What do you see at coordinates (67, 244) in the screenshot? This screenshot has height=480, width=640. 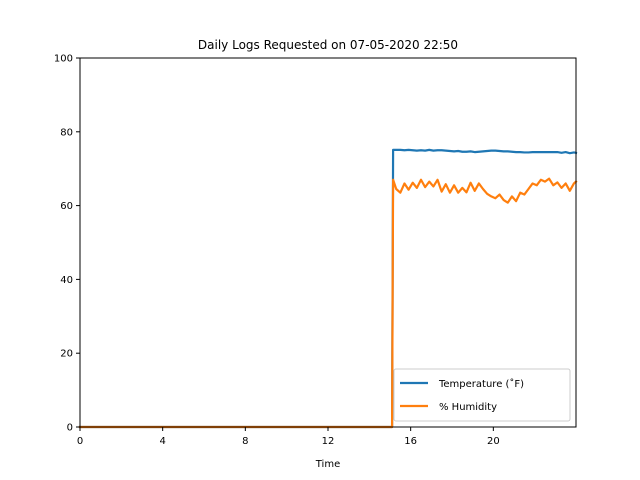 I see `y-axis-ticks: 0 20 40 60 80 100` at bounding box center [67, 244].